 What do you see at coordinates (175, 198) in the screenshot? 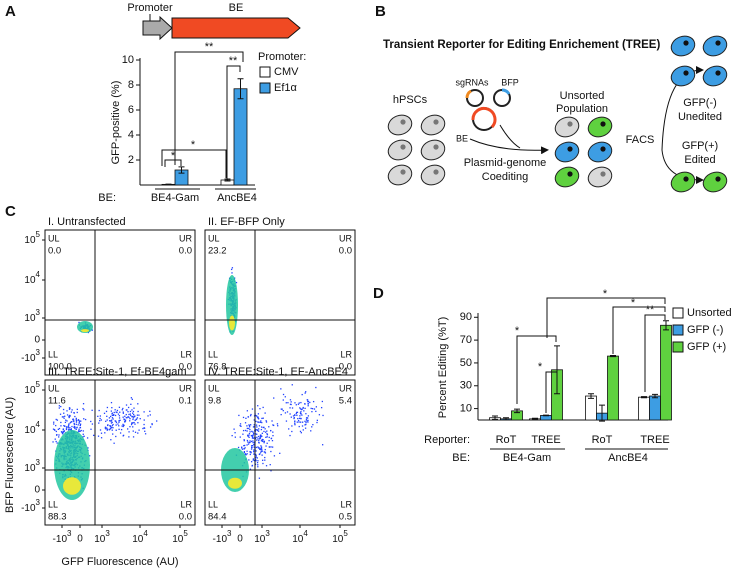
I see `x-tick-label: BE4-Gam` at bounding box center [175, 198].